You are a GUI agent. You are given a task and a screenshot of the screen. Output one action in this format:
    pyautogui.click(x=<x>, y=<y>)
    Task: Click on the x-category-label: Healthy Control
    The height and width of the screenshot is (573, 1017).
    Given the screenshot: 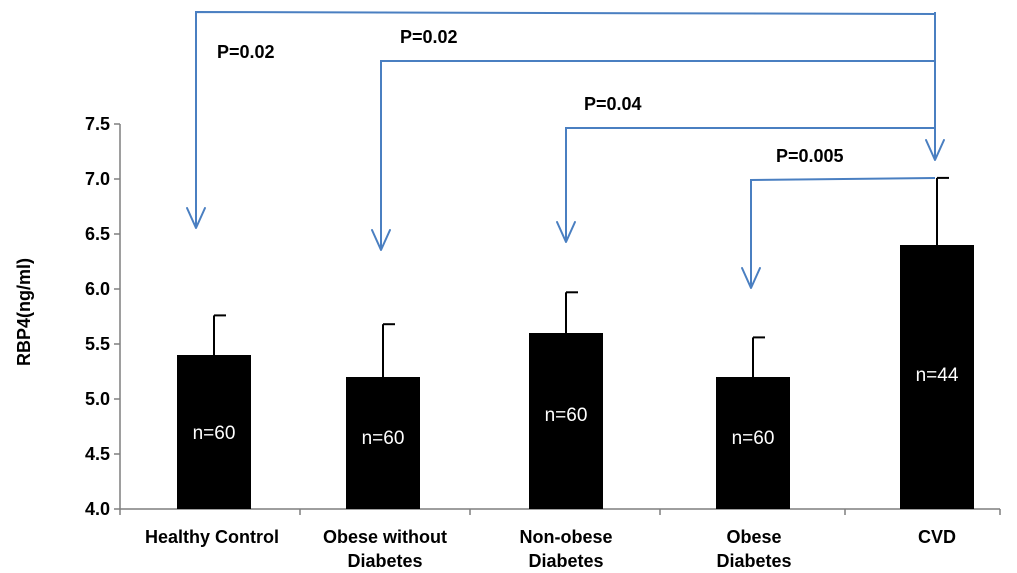 What is the action you would take?
    pyautogui.click(x=212, y=537)
    